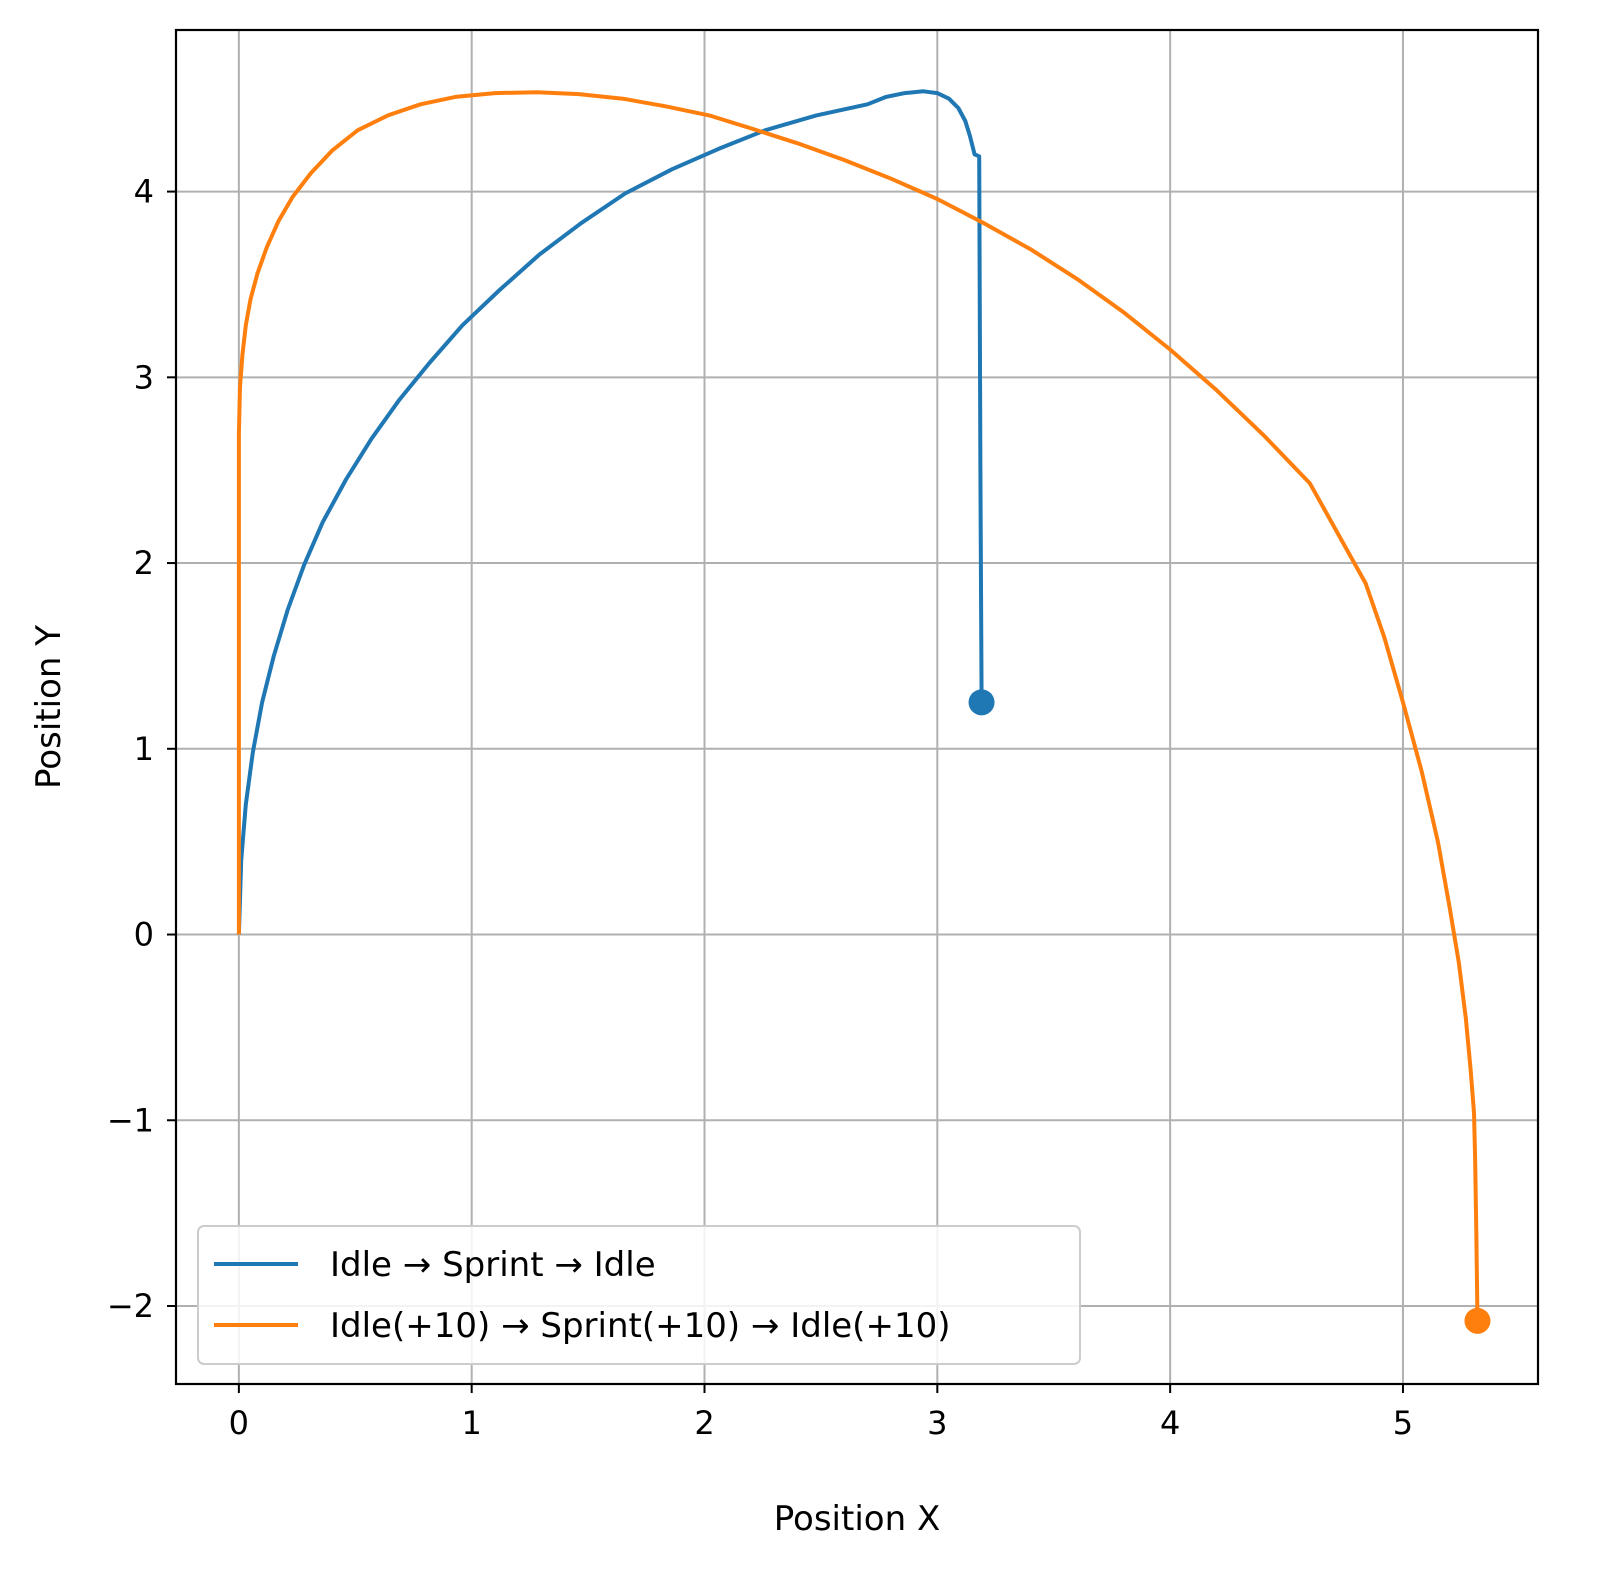 The height and width of the screenshot is (1575, 1604). I want to click on y-tick-label: 3, so click(144, 377).